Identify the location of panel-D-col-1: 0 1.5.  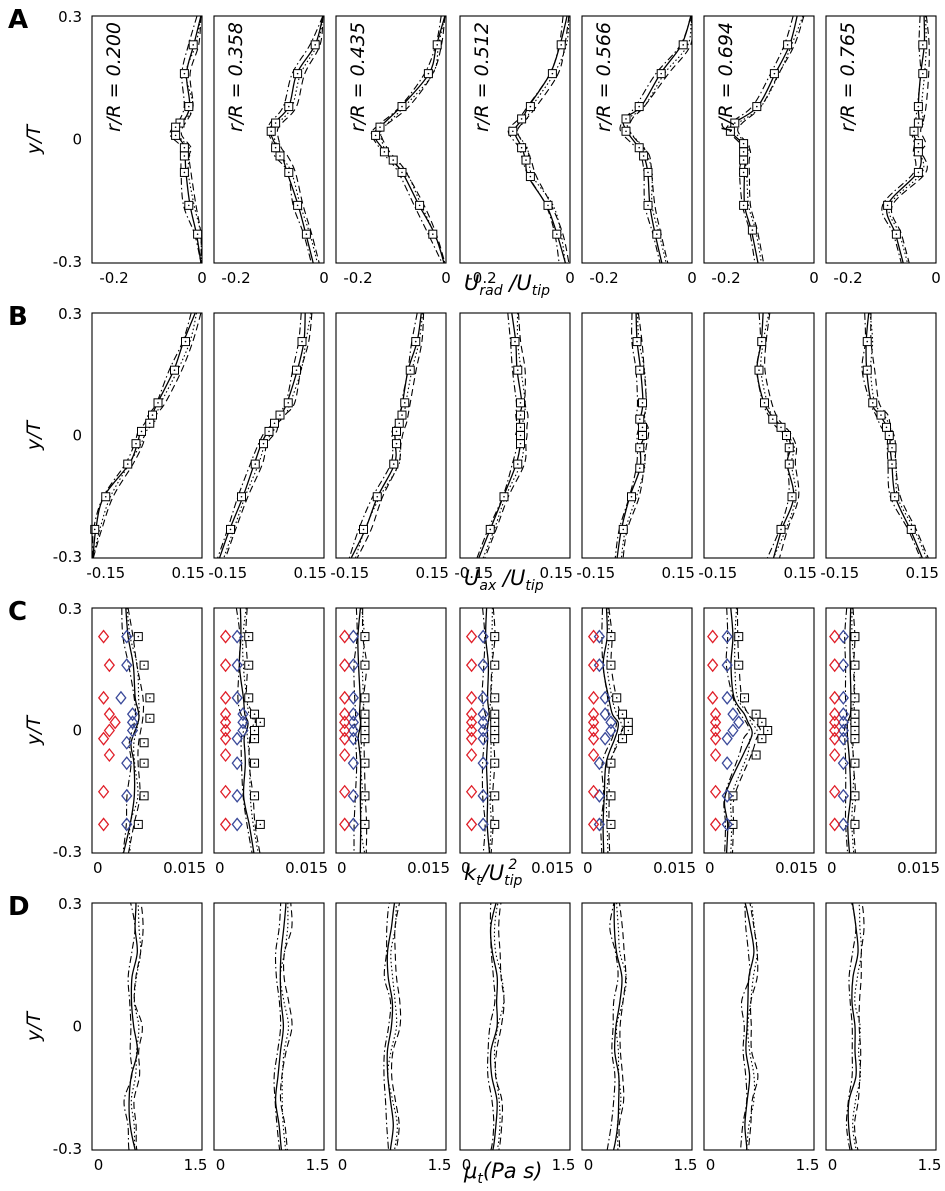
(149, 1038).